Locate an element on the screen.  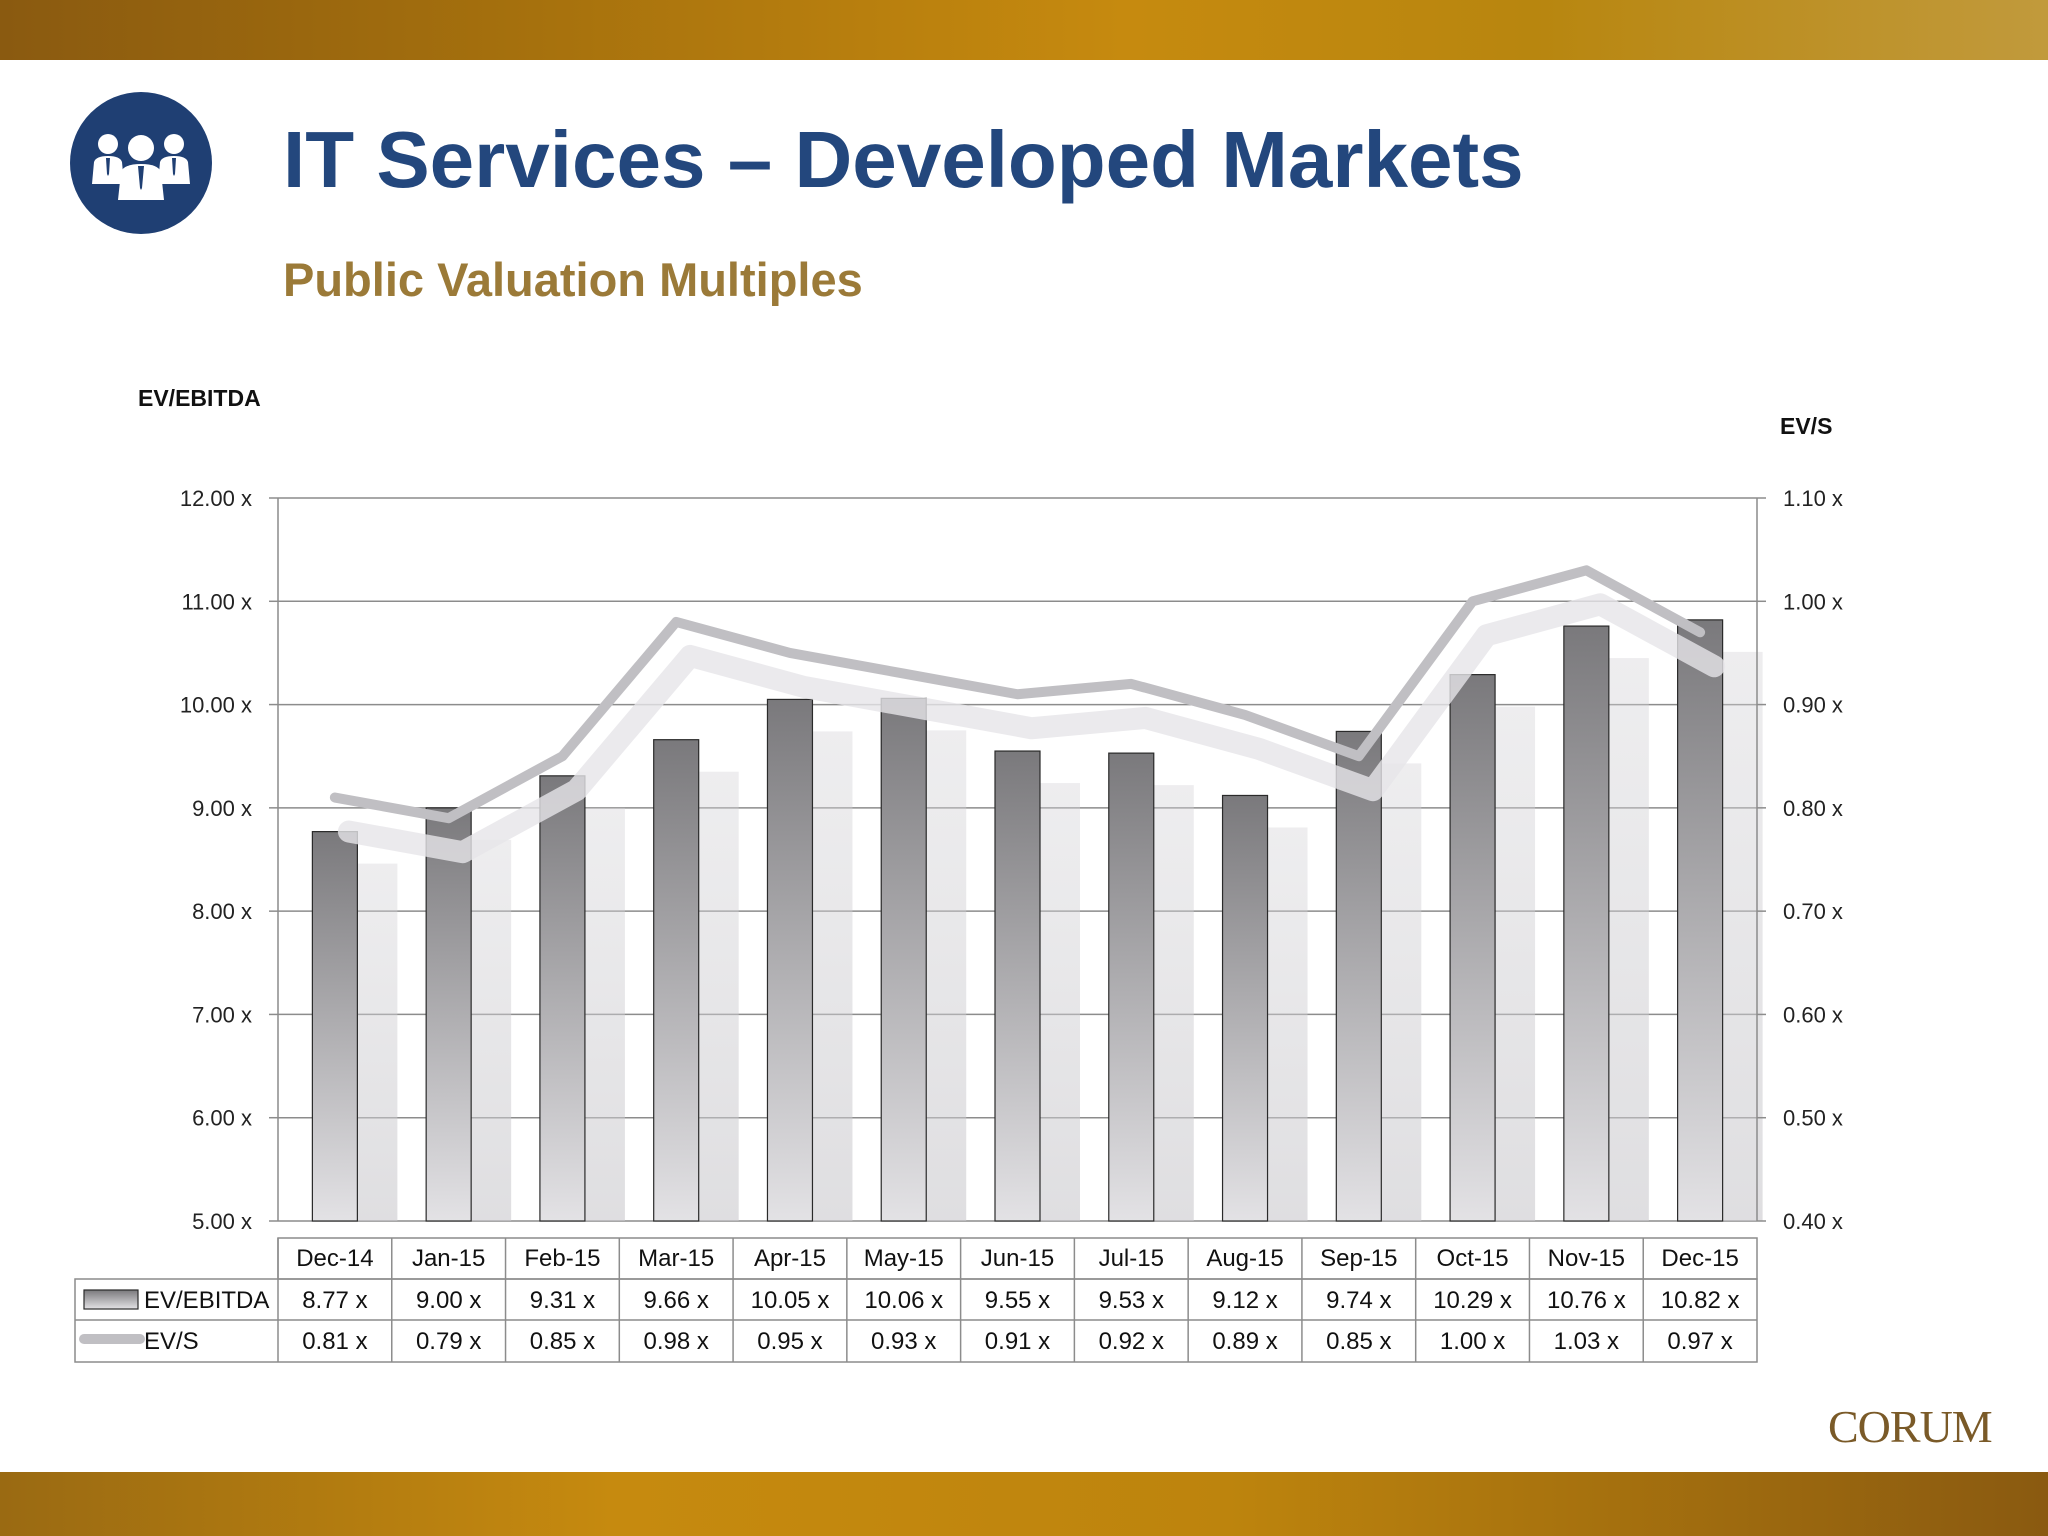
y-right-tick-label: 0.80 x is located at coordinates (1813, 808).